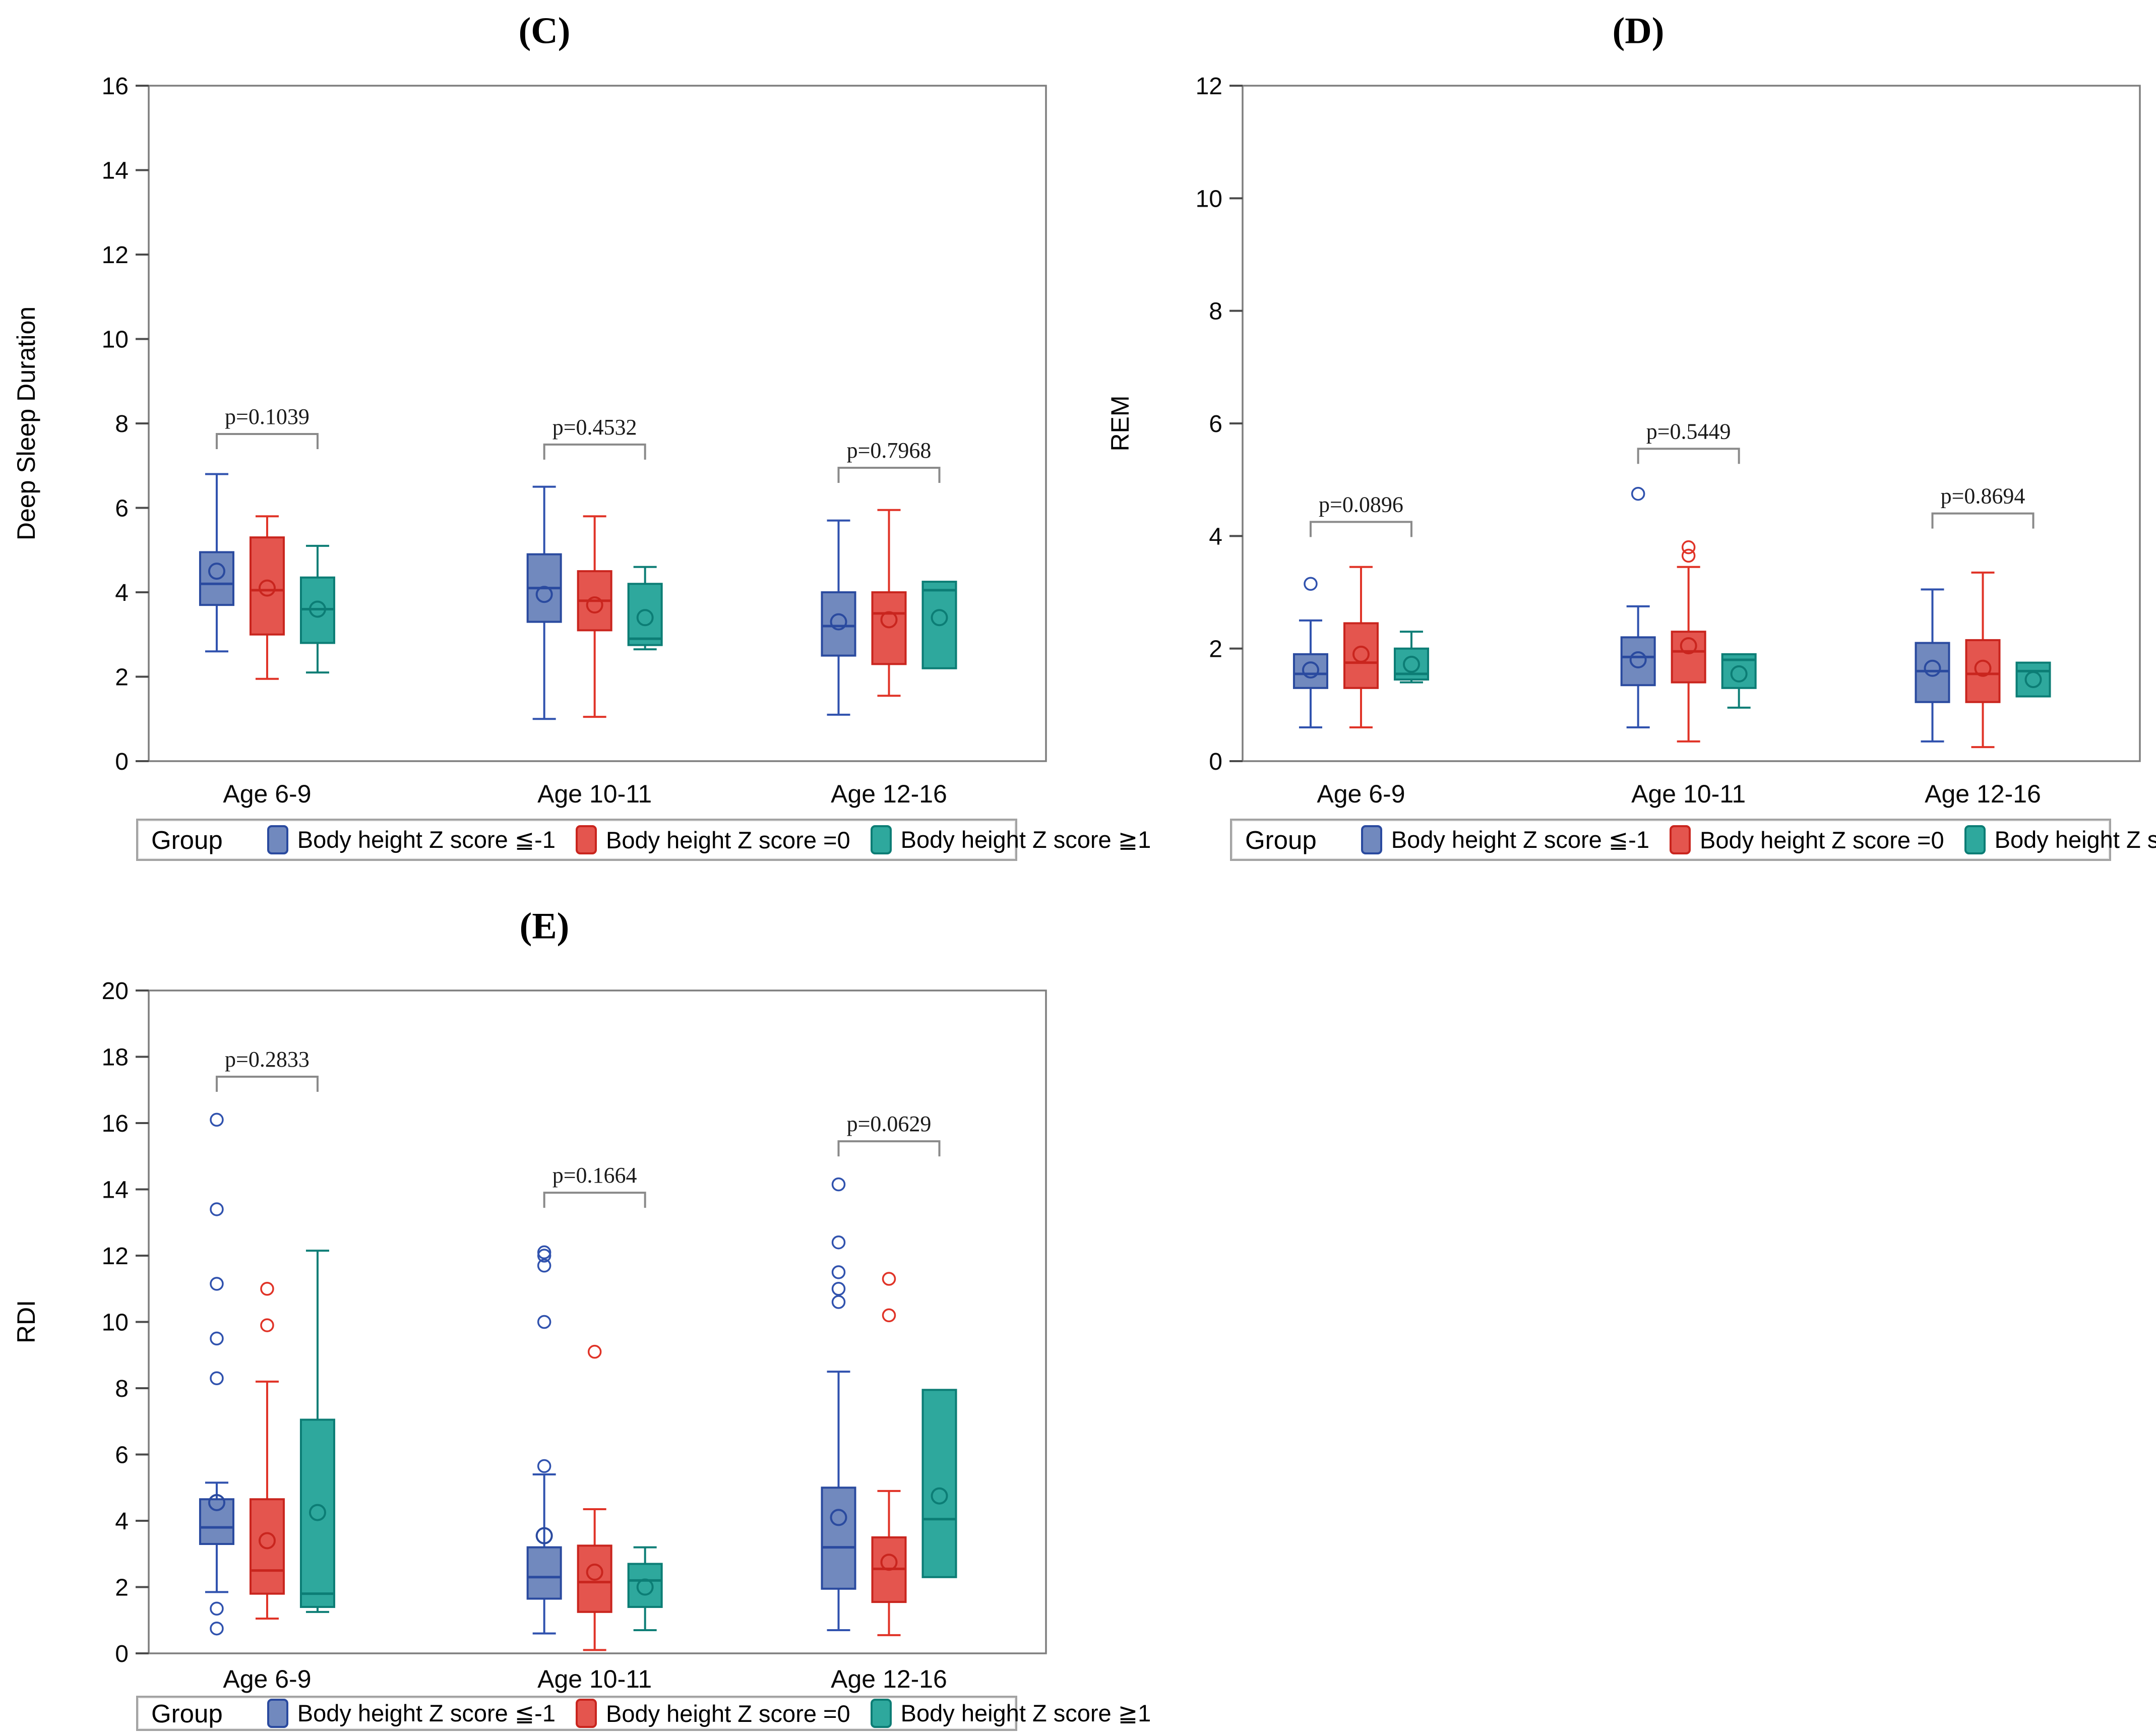  What do you see at coordinates (26, 1321) in the screenshot?
I see `panel-e-y-axis-label: RDI` at bounding box center [26, 1321].